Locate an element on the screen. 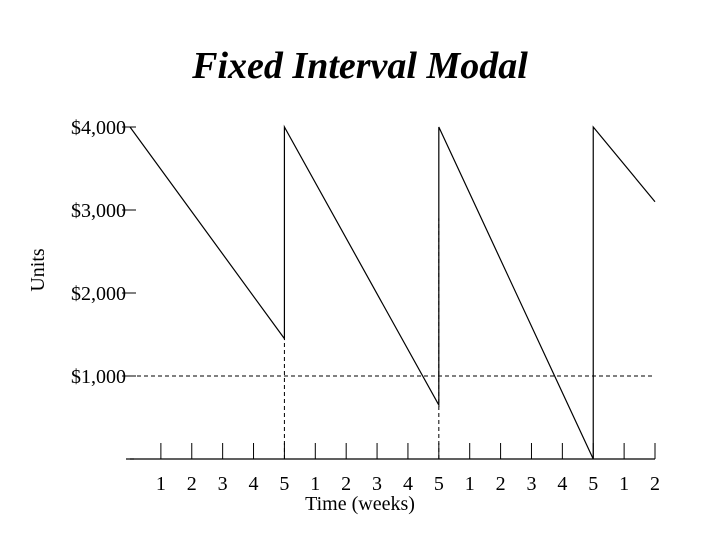 The width and height of the screenshot is (720, 545). y-axis-title: Units is located at coordinates (38, 270).